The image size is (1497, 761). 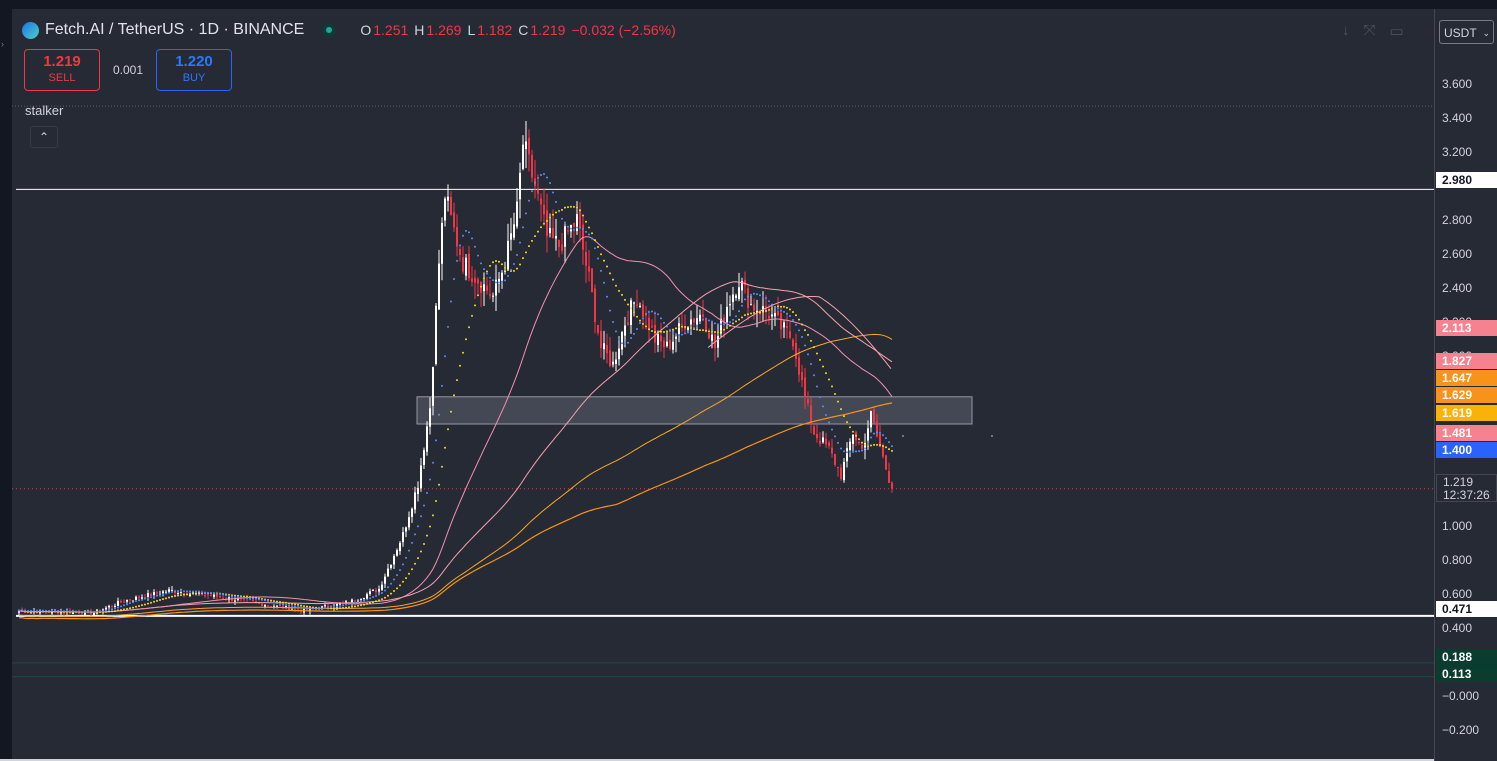 What do you see at coordinates (1369, 30) in the screenshot?
I see `collapse-arrows-icon: ⤧` at bounding box center [1369, 30].